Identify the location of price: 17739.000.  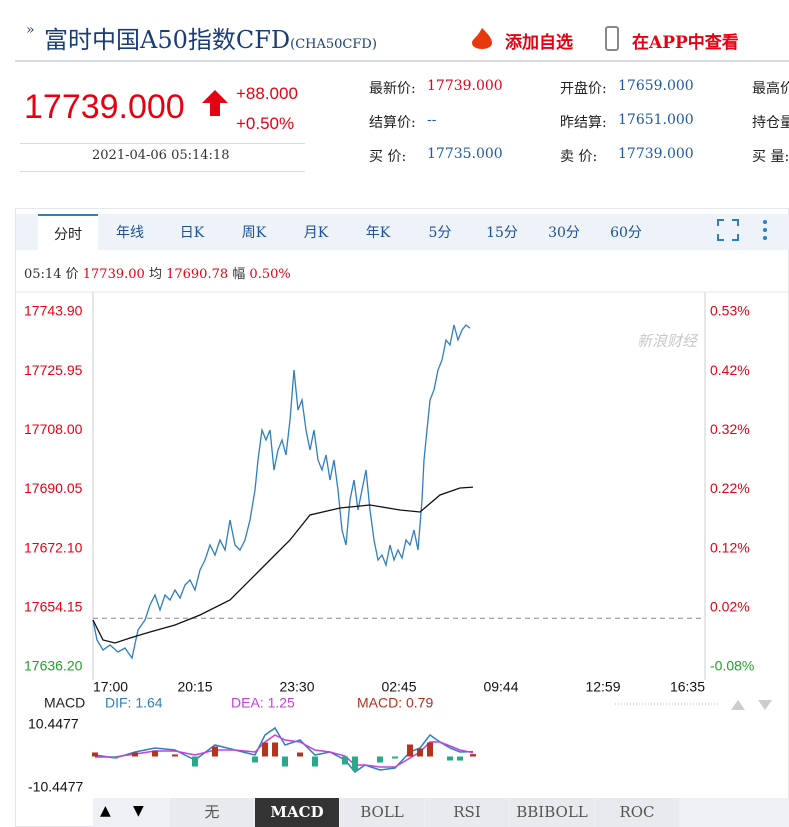
(104, 107).